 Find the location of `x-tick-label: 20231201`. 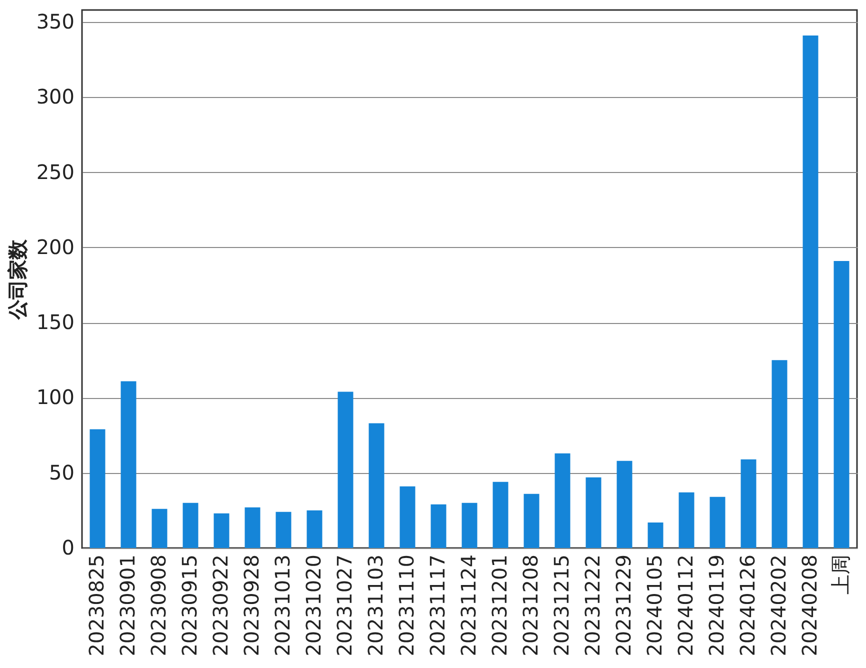

x-tick-label: 20231201 is located at coordinates (500, 605).